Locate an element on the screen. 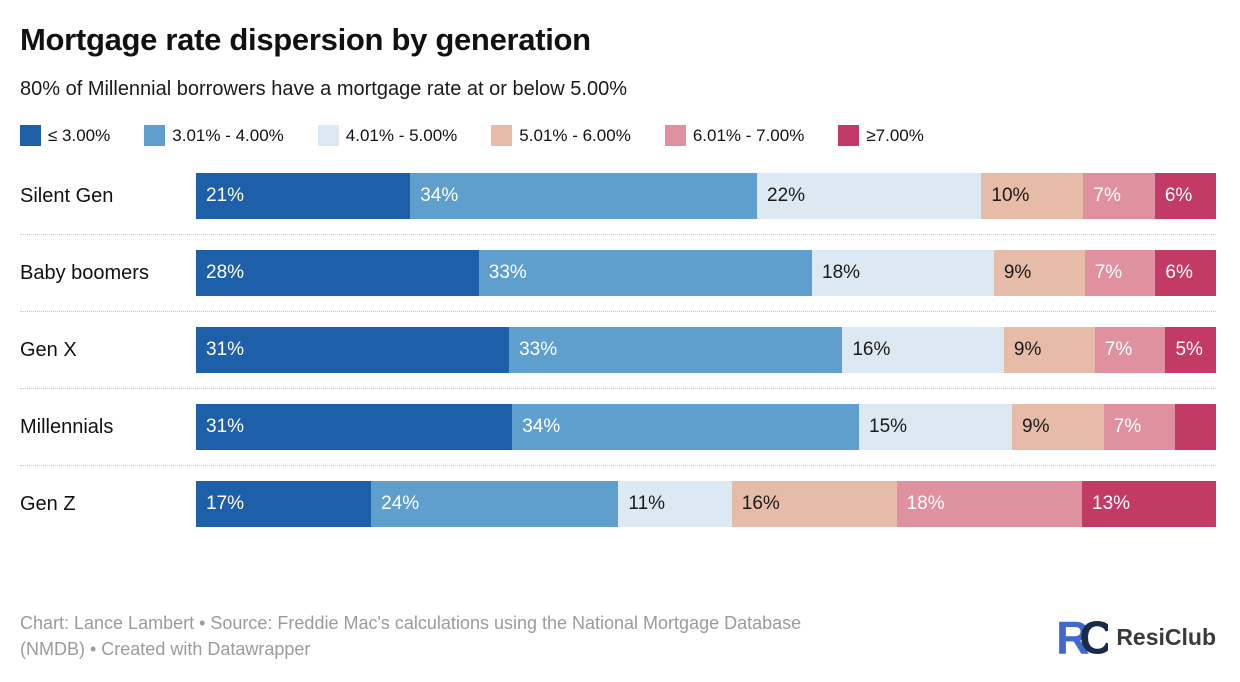 The width and height of the screenshot is (1240, 682). segment-value-label: 22% is located at coordinates (786, 195).